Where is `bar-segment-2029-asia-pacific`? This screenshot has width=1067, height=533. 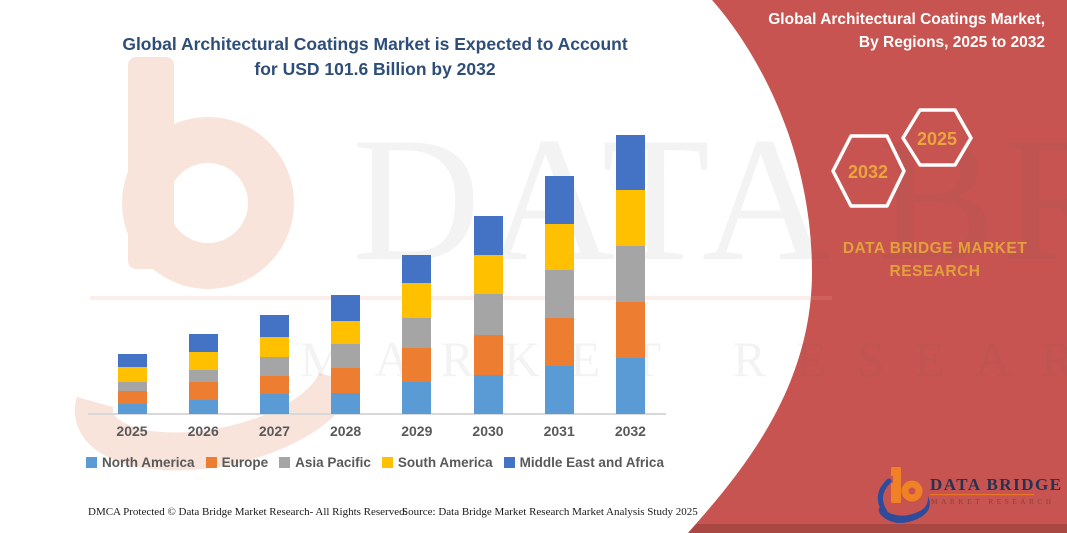
bar-segment-2029-asia-pacific is located at coordinates (417, 333).